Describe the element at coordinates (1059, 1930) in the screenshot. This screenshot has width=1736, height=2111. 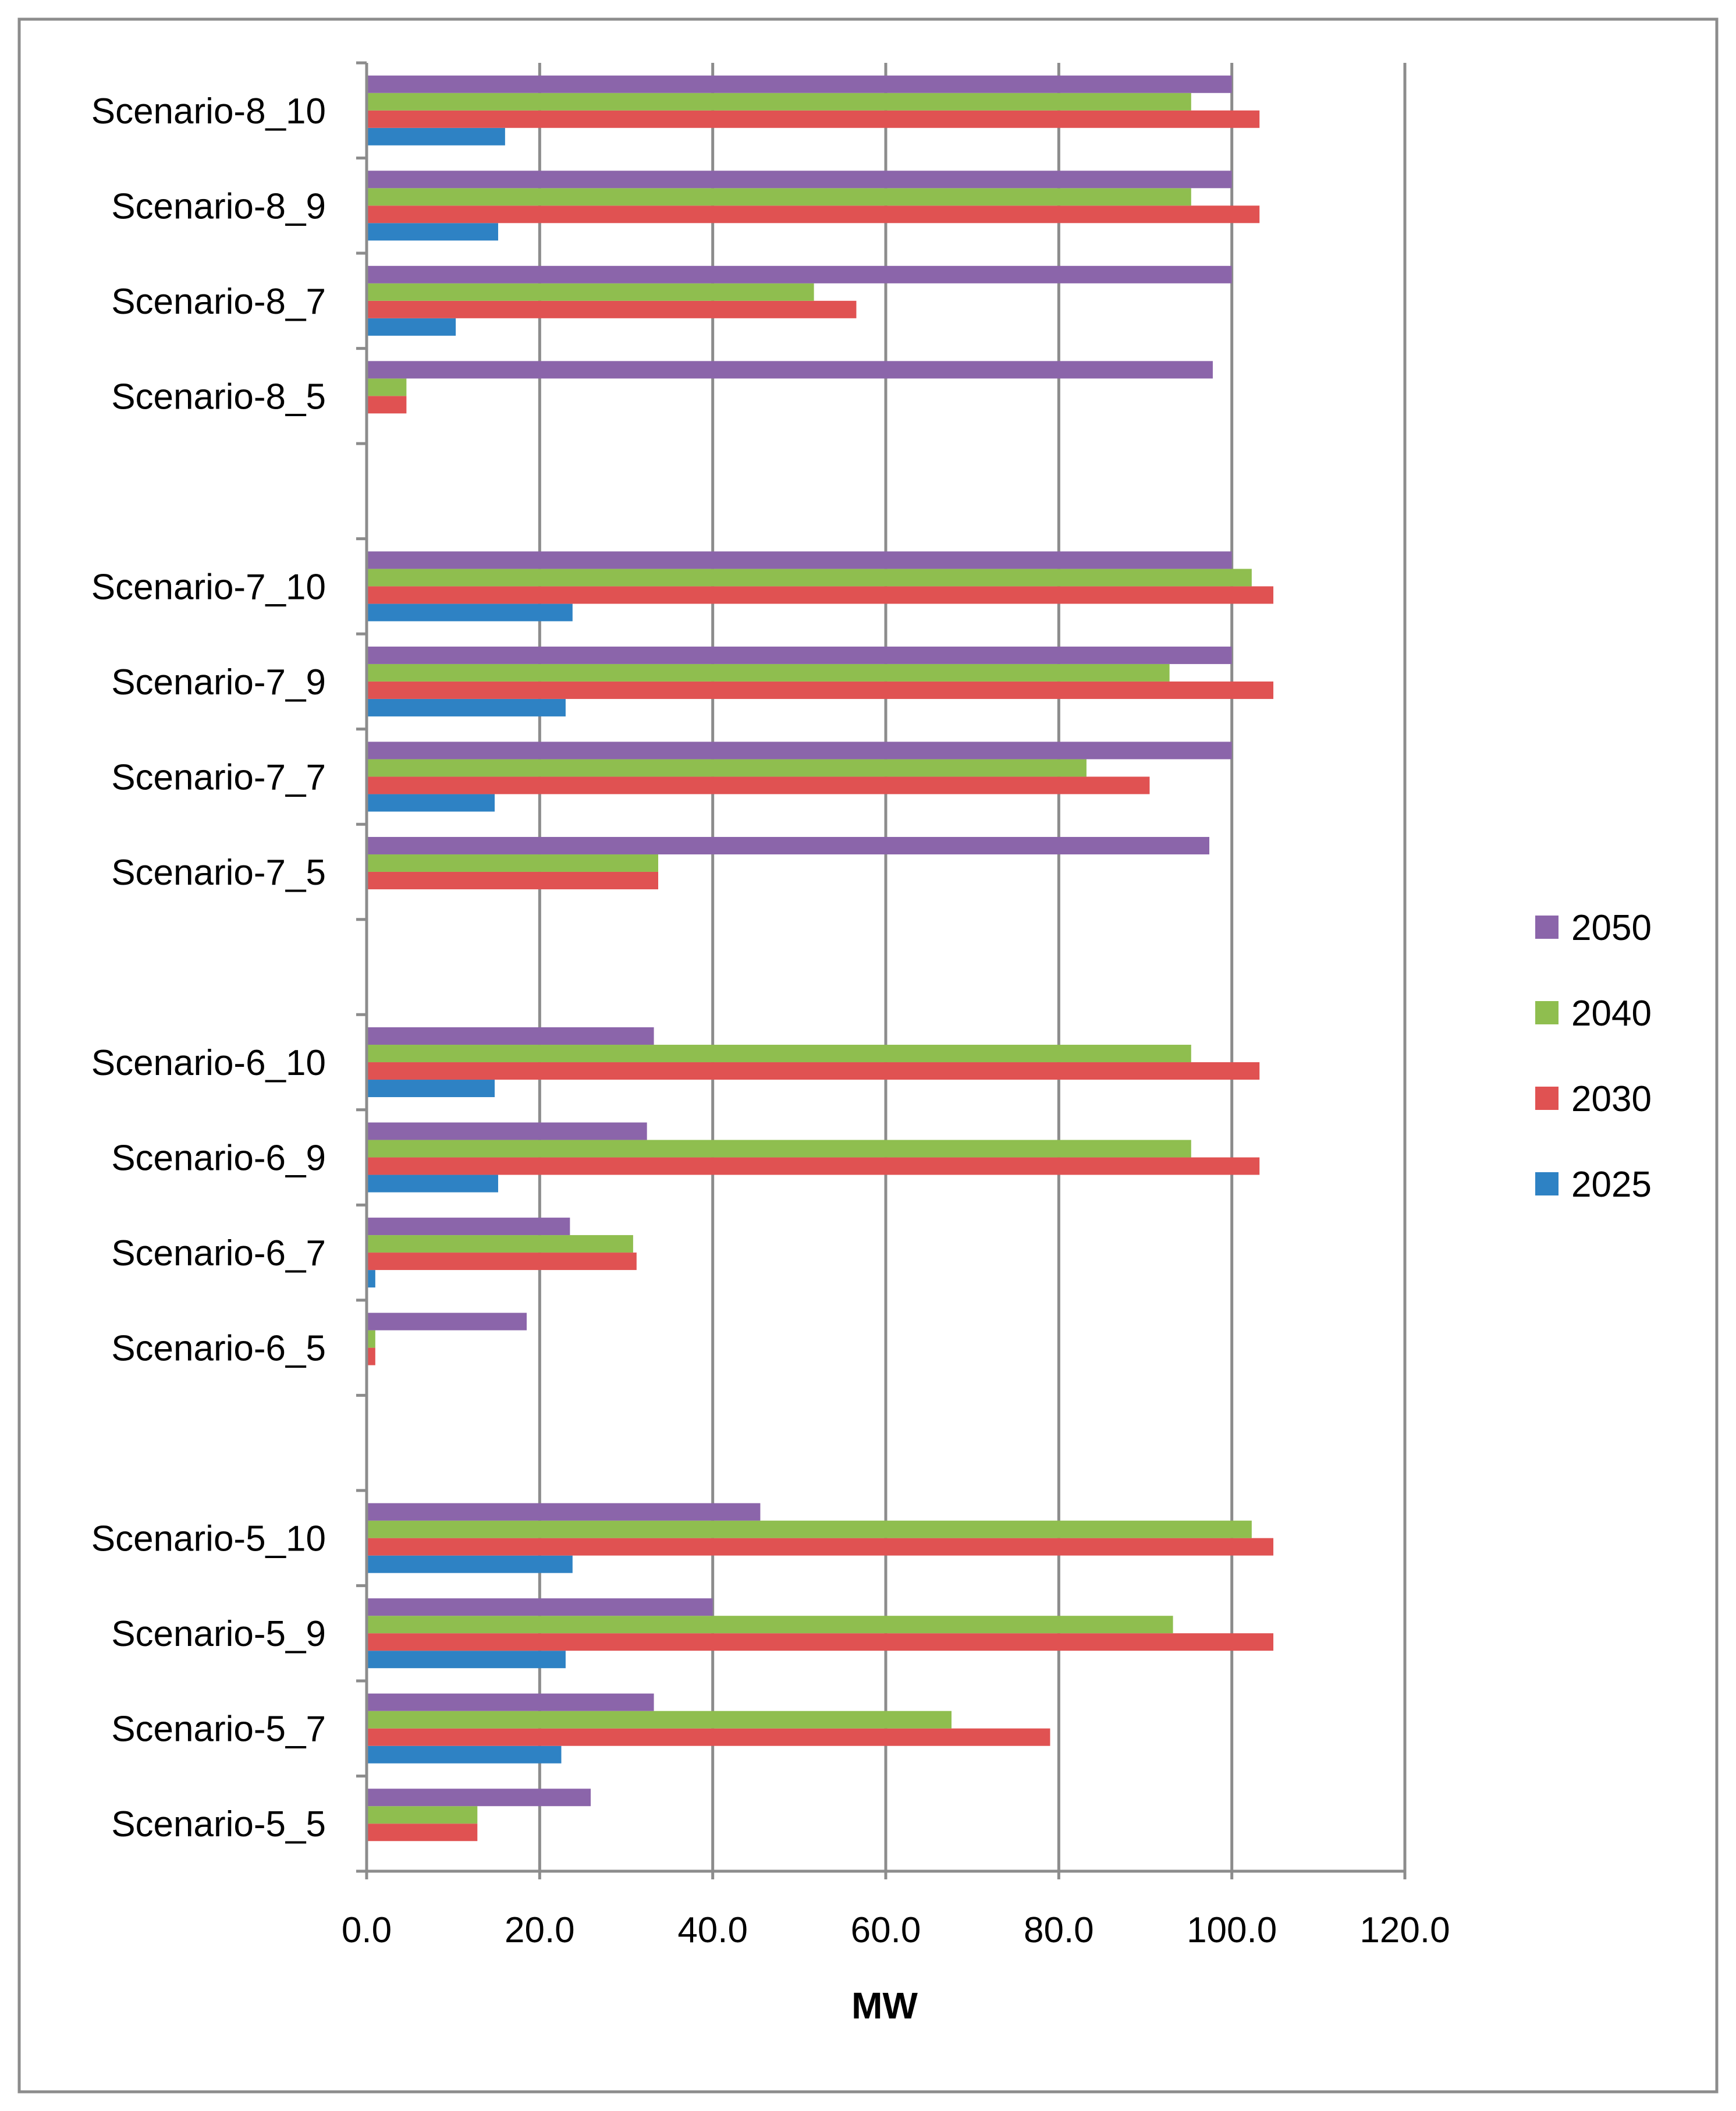
I see `x-tick-label: 80.0` at that location.